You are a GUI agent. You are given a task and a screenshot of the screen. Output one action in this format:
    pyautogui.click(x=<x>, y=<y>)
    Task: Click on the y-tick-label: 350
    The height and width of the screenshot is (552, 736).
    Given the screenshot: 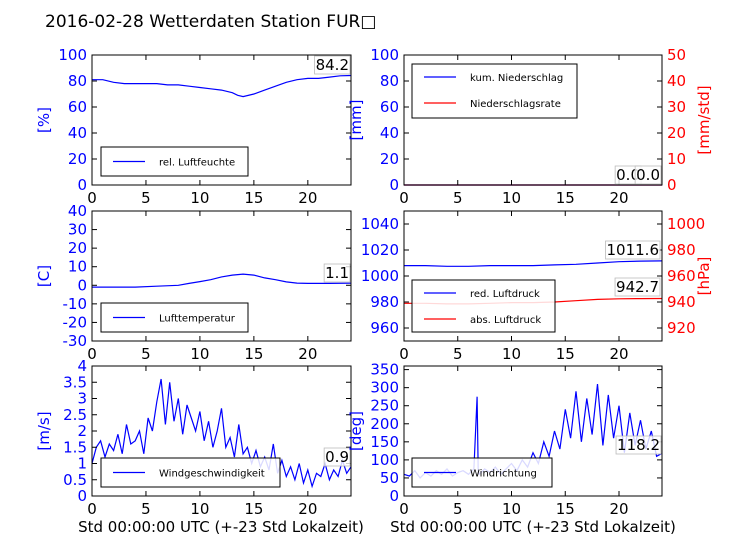 What is the action you would take?
    pyautogui.click(x=384, y=370)
    